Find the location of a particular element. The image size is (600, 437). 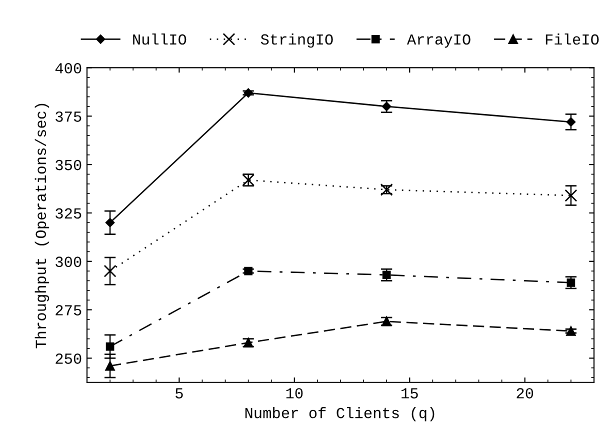

legend-label: ArrayIO is located at coordinates (438, 41).